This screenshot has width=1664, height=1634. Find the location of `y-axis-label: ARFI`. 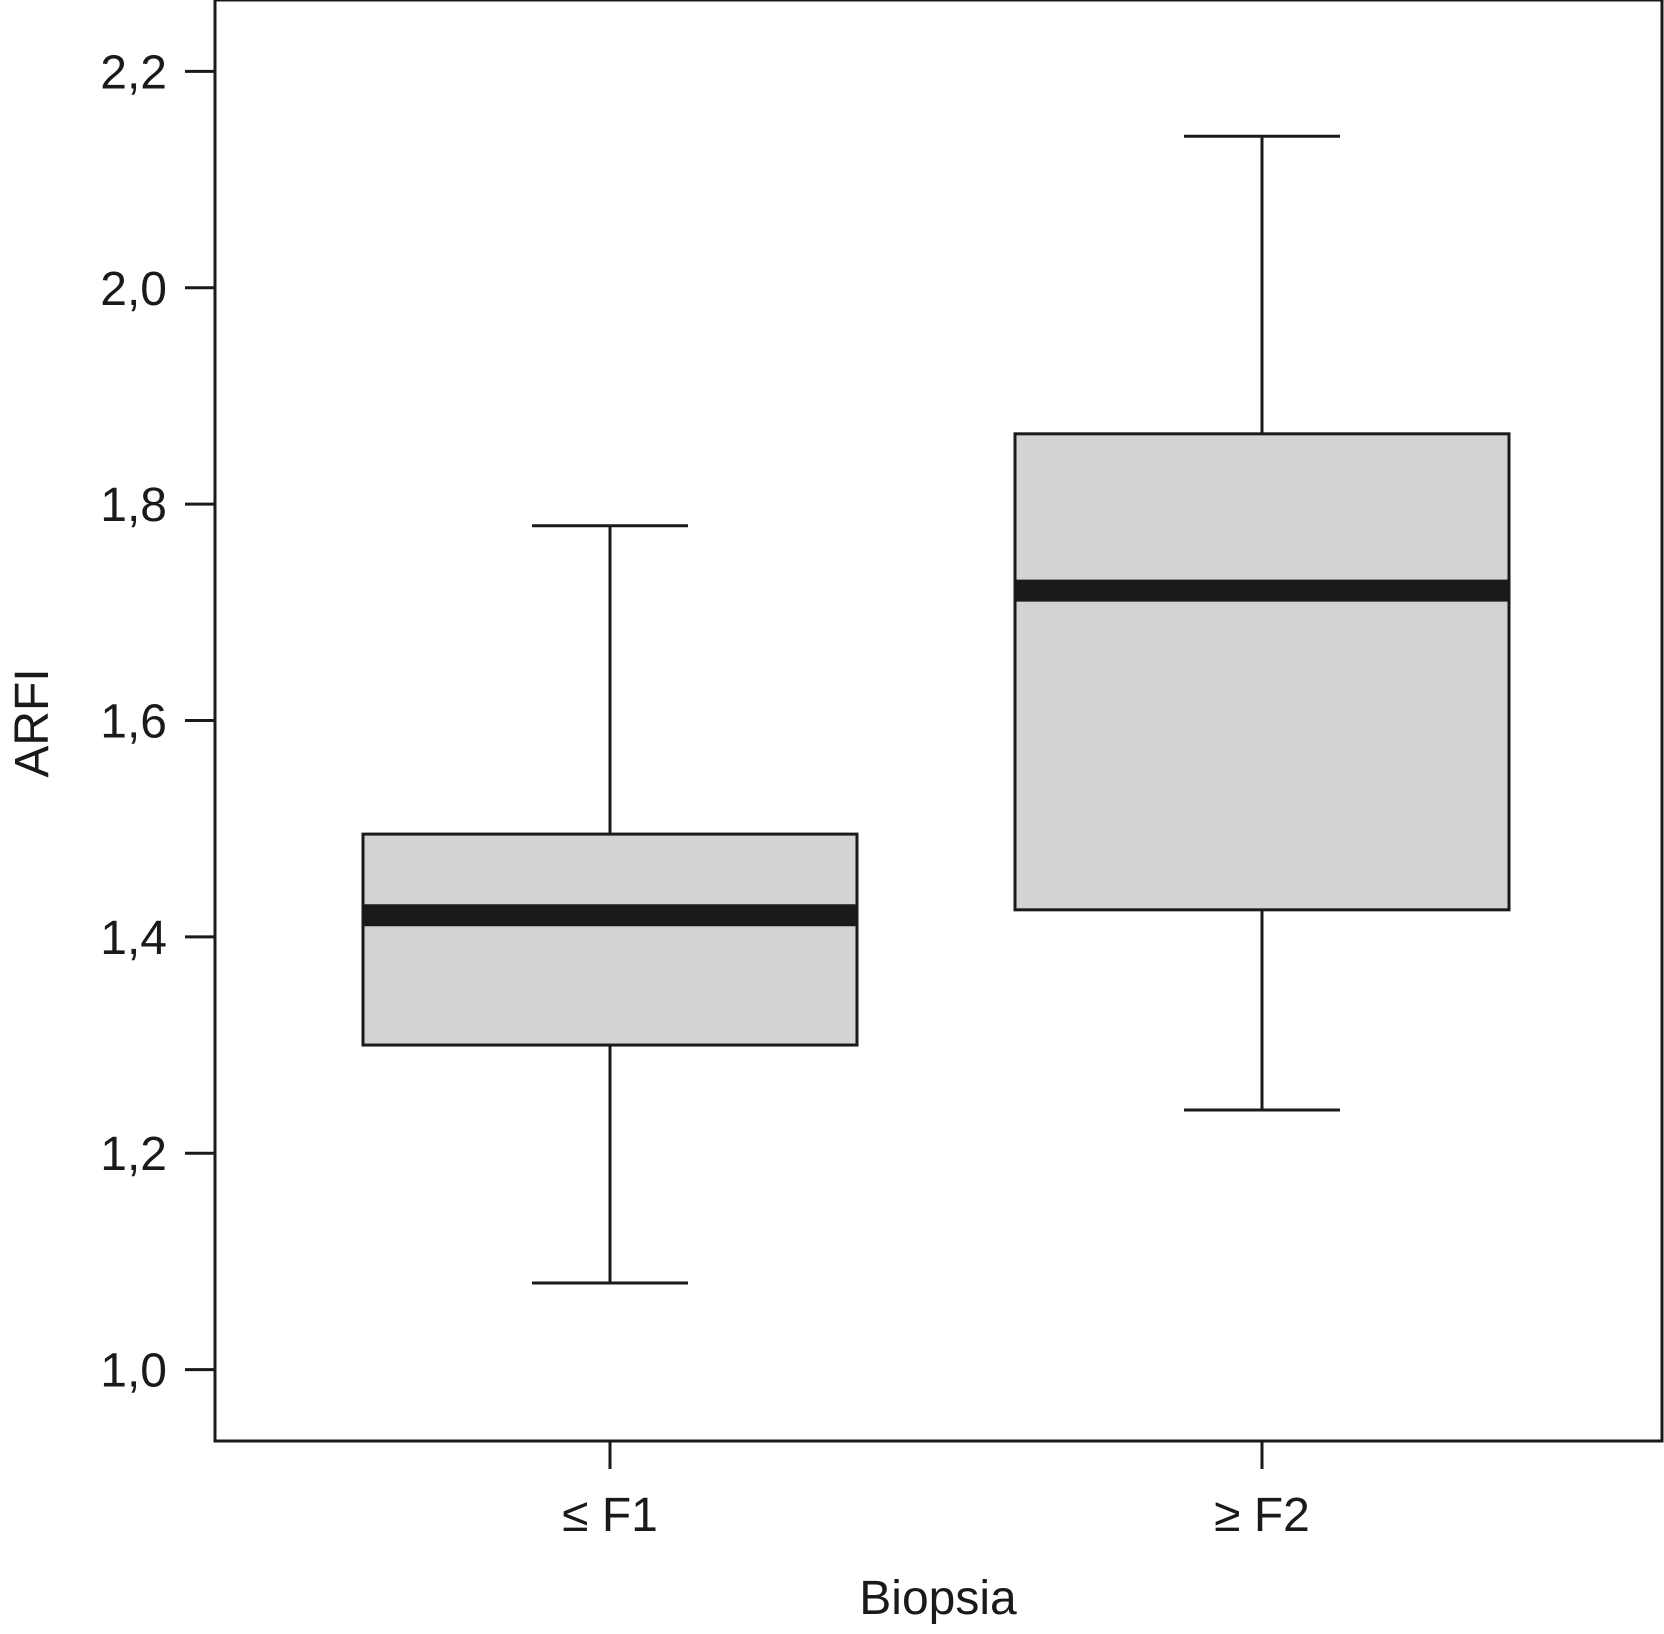

y-axis-label: ARFI is located at coordinates (32, 722).